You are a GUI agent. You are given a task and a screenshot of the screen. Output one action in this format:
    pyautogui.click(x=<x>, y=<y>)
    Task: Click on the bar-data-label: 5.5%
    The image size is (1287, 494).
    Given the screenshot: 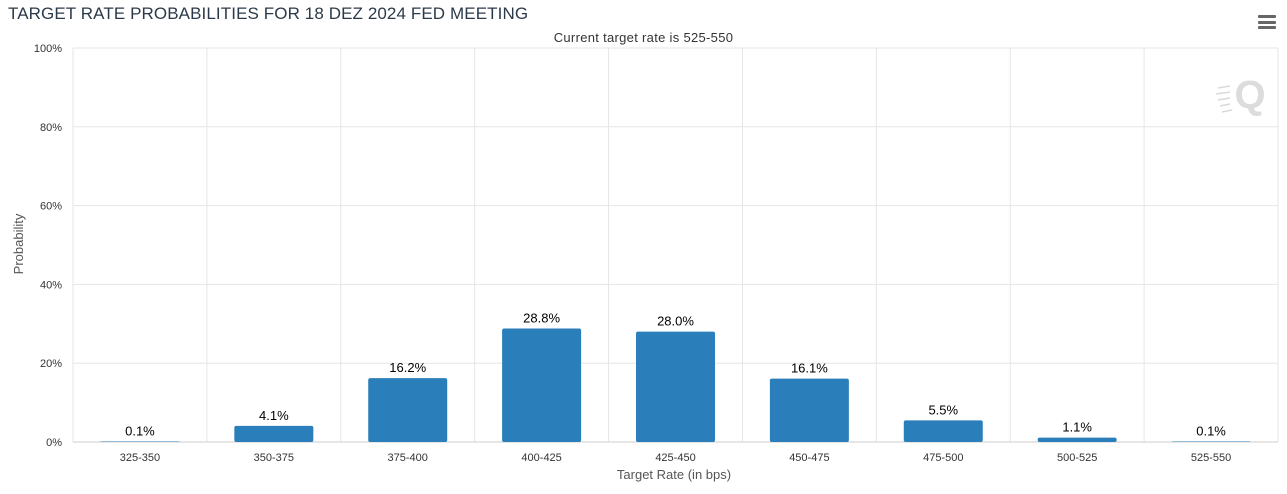 What is the action you would take?
    pyautogui.click(x=943, y=409)
    